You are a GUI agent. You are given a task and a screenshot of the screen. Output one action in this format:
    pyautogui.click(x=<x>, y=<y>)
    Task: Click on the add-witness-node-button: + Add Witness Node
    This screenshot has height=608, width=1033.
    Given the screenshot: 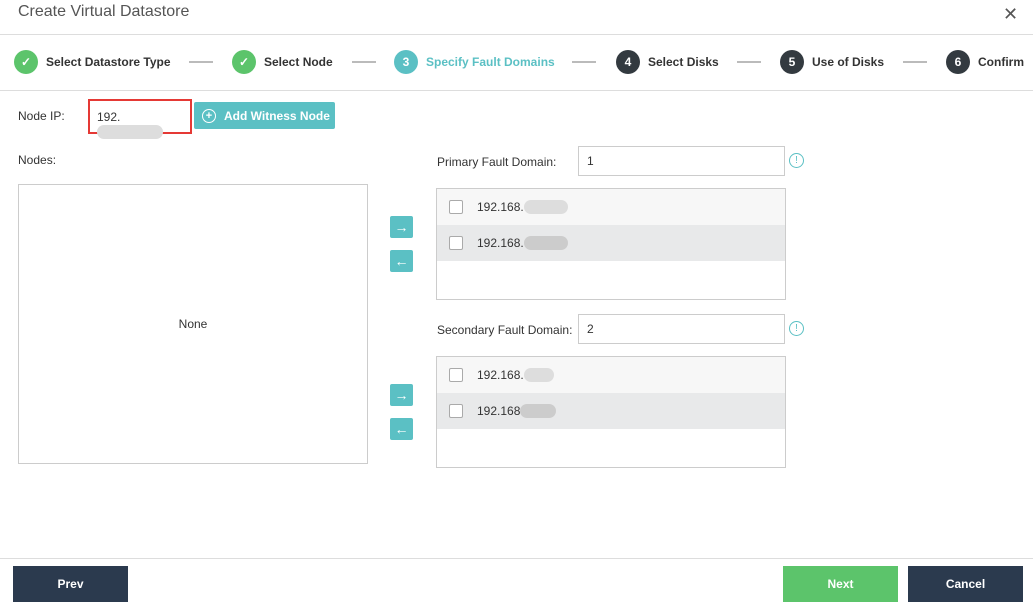 What is the action you would take?
    pyautogui.click(x=264, y=115)
    